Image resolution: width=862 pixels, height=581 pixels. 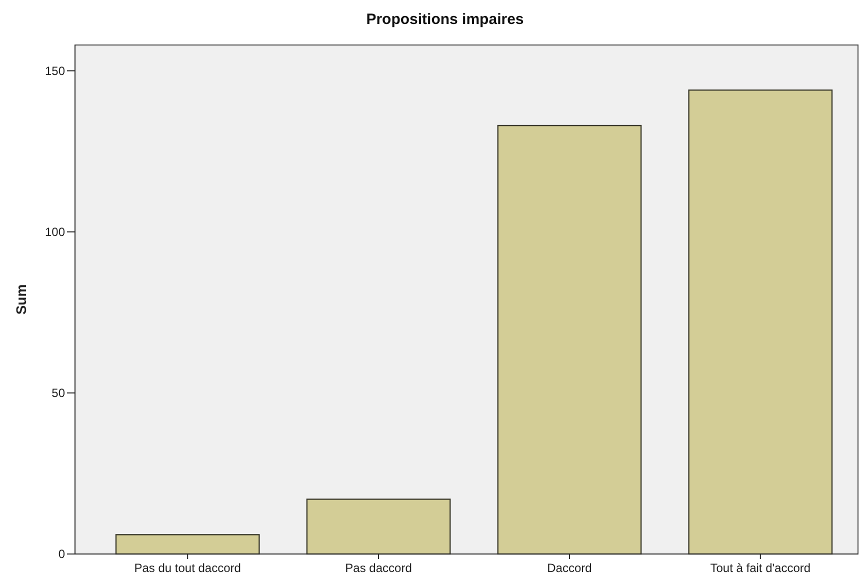 What do you see at coordinates (21, 299) in the screenshot?
I see `y-axis-title: Sum` at bounding box center [21, 299].